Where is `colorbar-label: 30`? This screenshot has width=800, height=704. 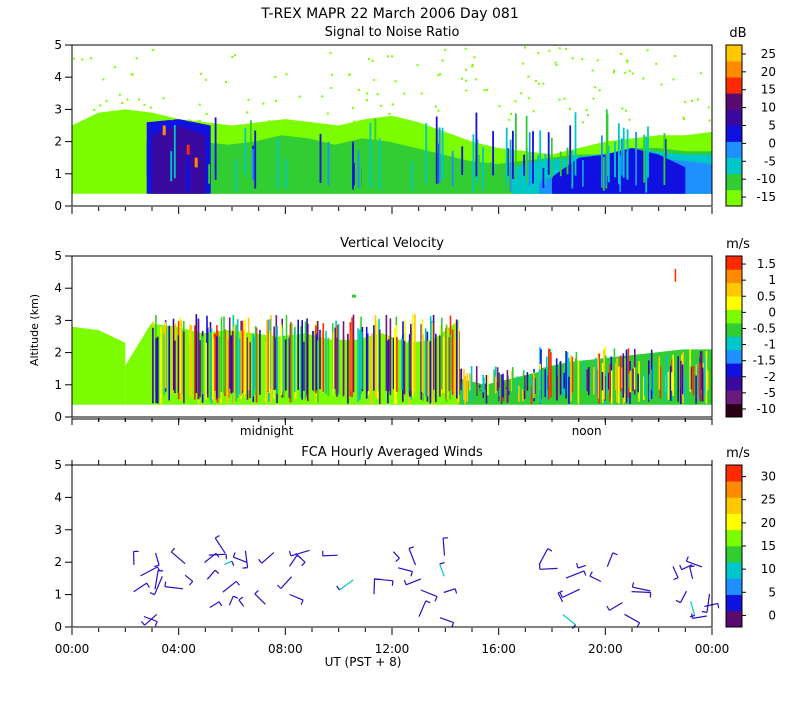
colorbar-label: 30 is located at coordinates (768, 477).